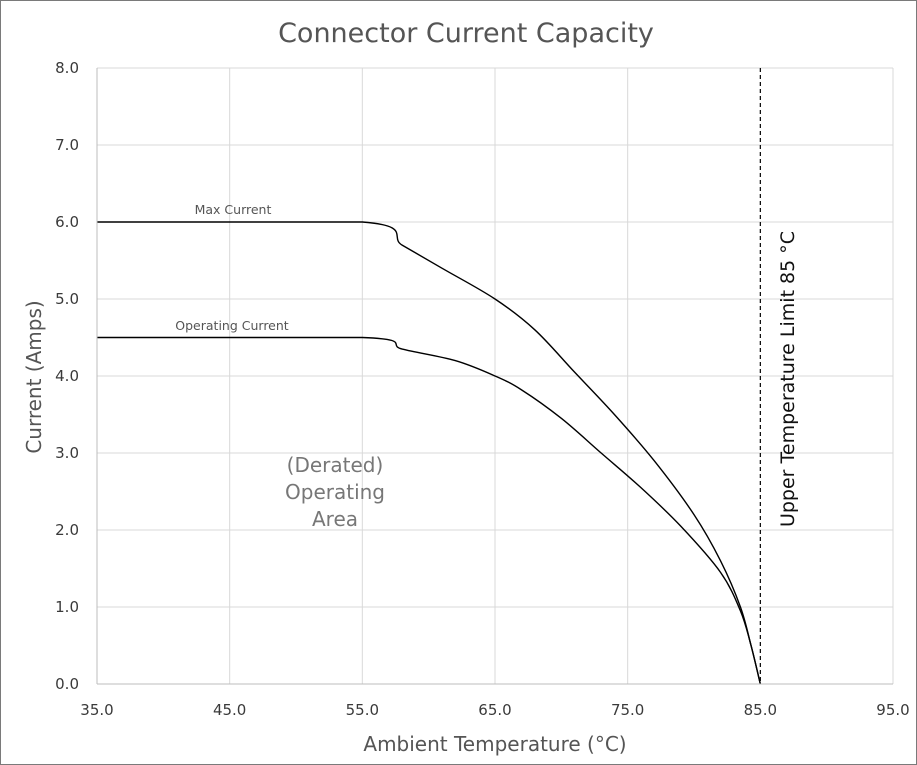 The height and width of the screenshot is (765, 917). Describe the element at coordinates (362, 710) in the screenshot. I see `x-tick-label: 55.0` at that location.